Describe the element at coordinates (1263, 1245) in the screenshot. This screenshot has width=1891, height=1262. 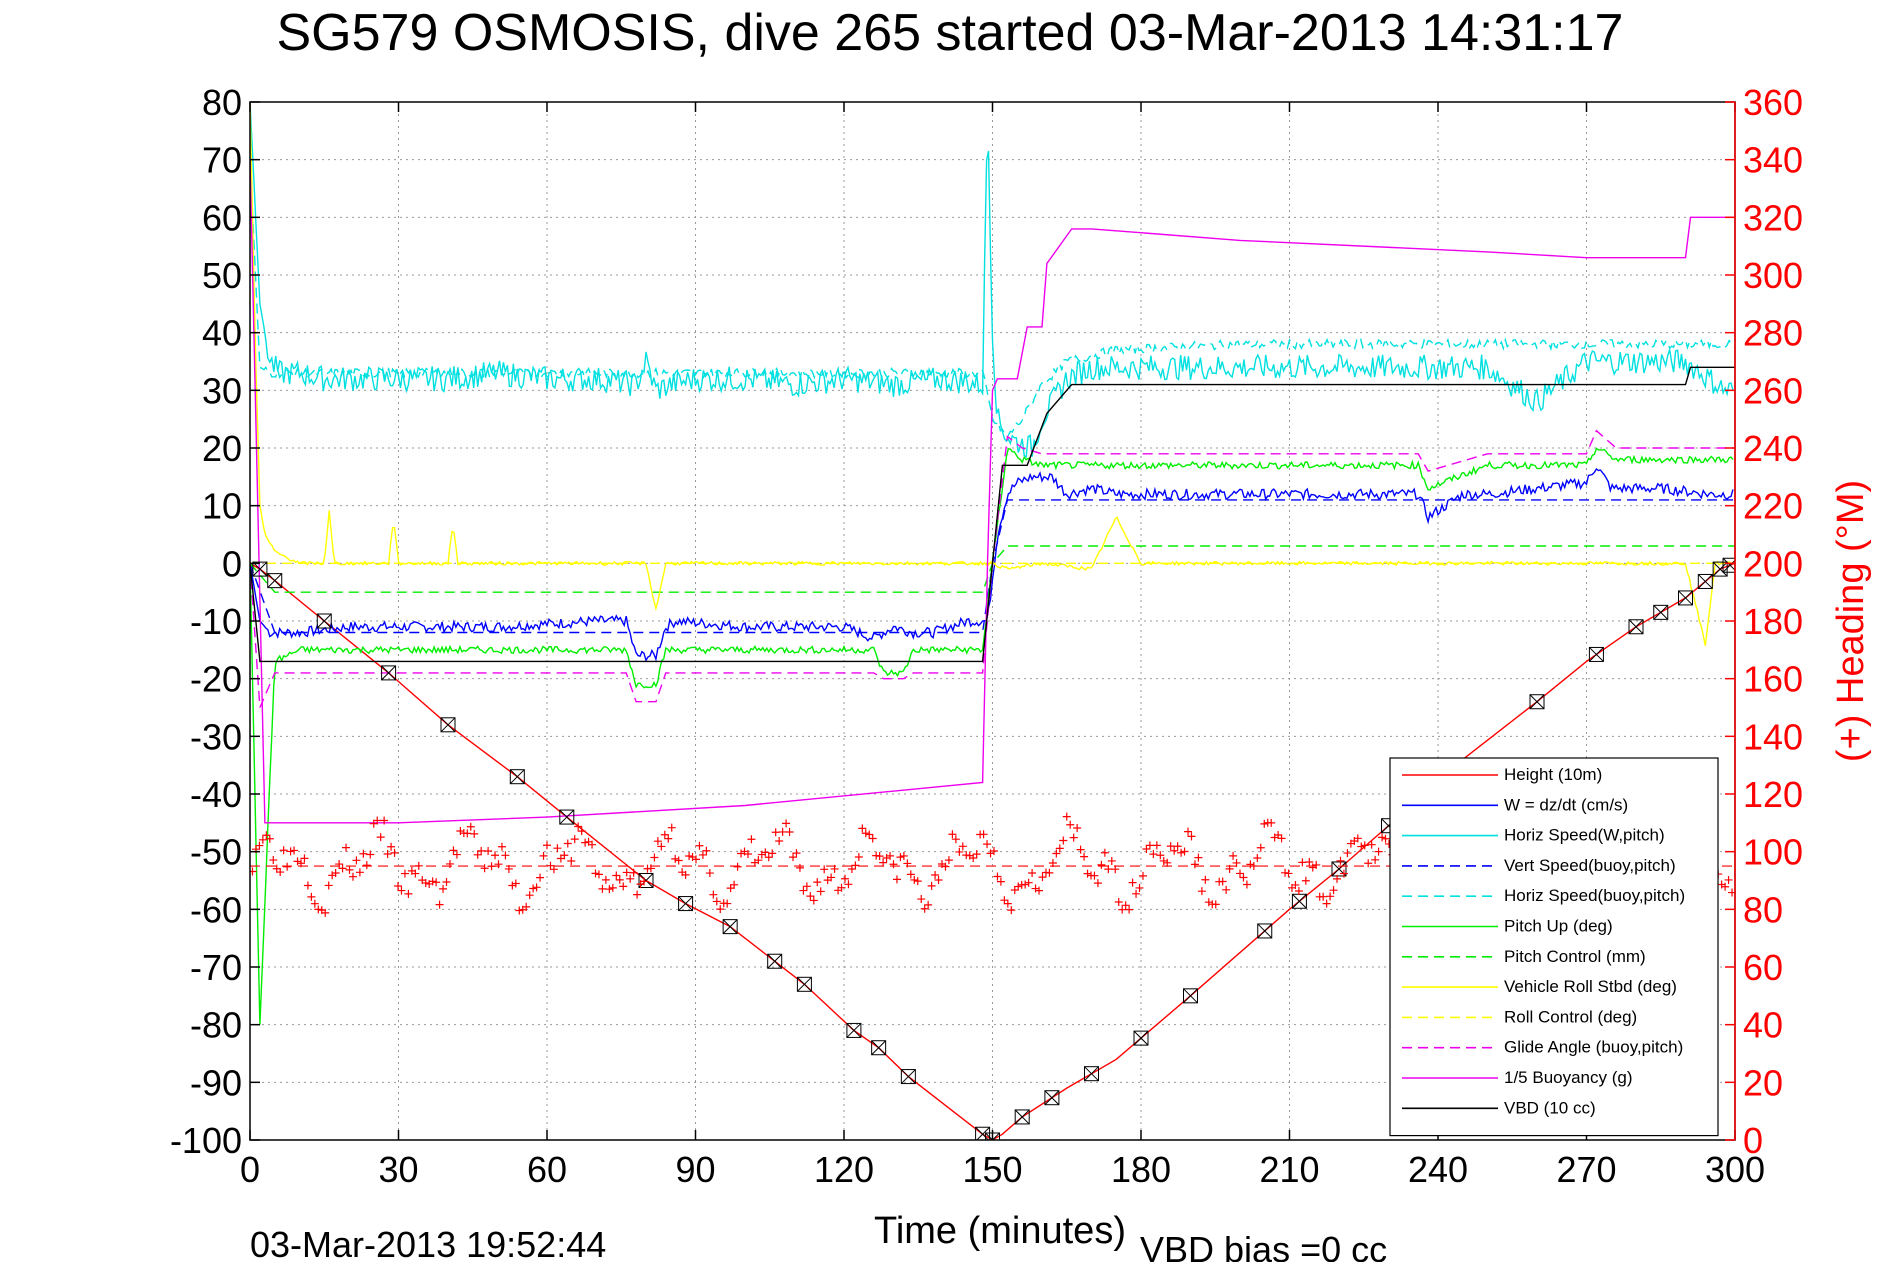
I see `footer-note: VBD bias =0 cc` at that location.